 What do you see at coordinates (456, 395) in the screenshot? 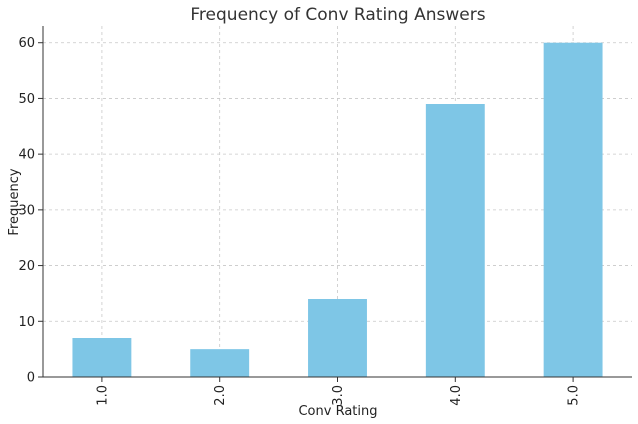
I see `x-tick-label: 4.0` at bounding box center [456, 395].